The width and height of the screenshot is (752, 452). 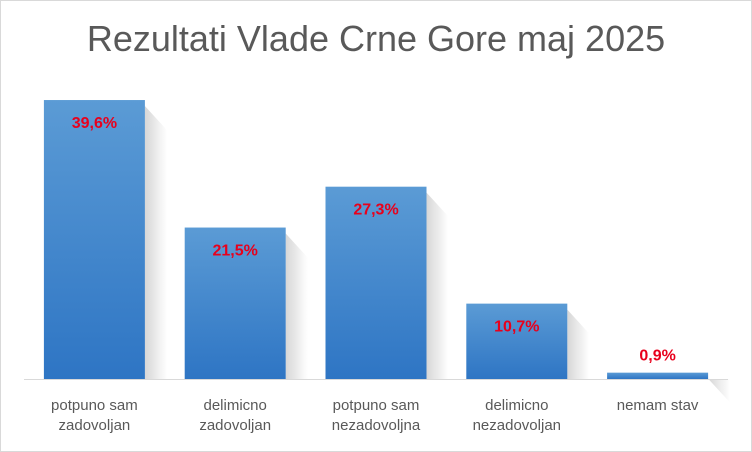 I want to click on data-label: 0,9%, so click(x=657, y=356).